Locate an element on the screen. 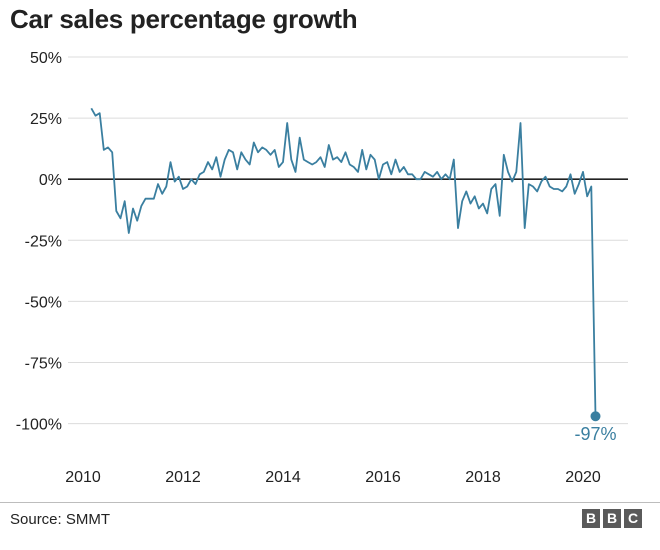  x-tick-label: 2014 is located at coordinates (283, 477).